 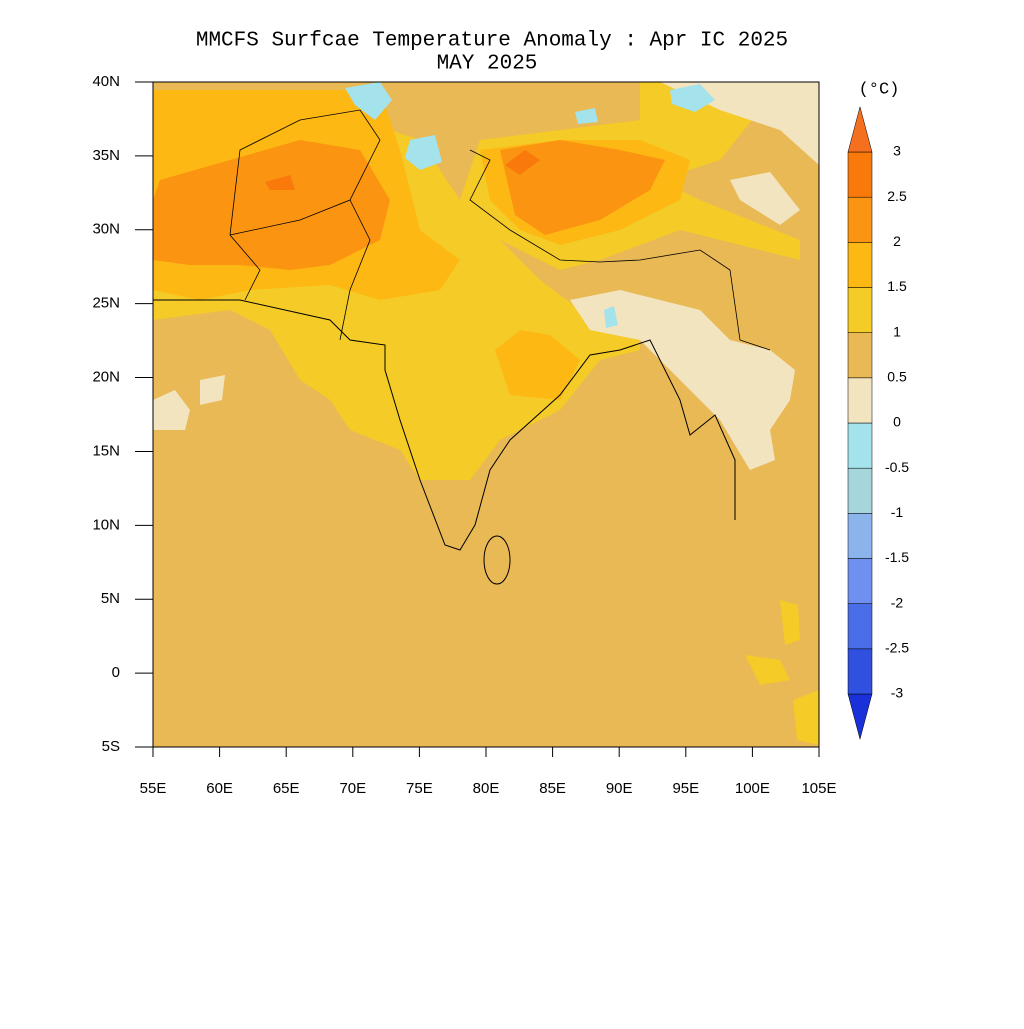 What do you see at coordinates (897, 648) in the screenshot?
I see `colorbar-tick-label: -2.5` at bounding box center [897, 648].